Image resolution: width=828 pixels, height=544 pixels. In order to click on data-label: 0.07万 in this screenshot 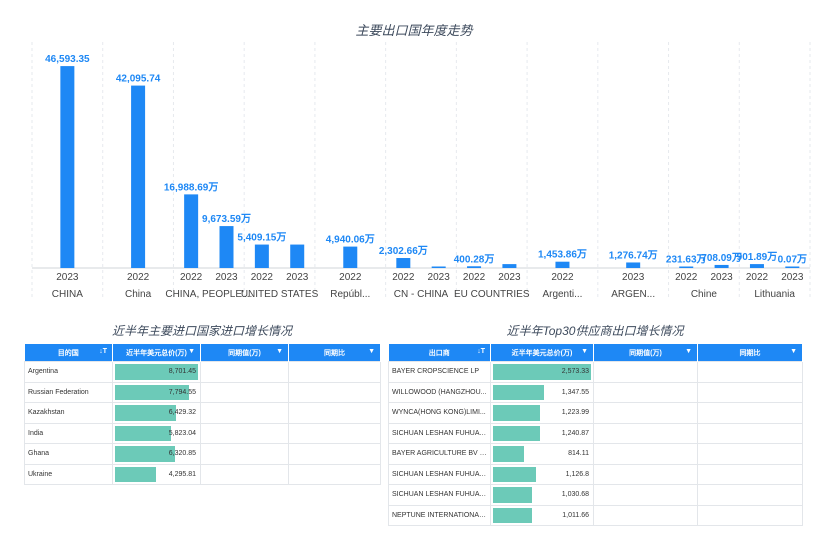, I will do `click(792, 260)`.